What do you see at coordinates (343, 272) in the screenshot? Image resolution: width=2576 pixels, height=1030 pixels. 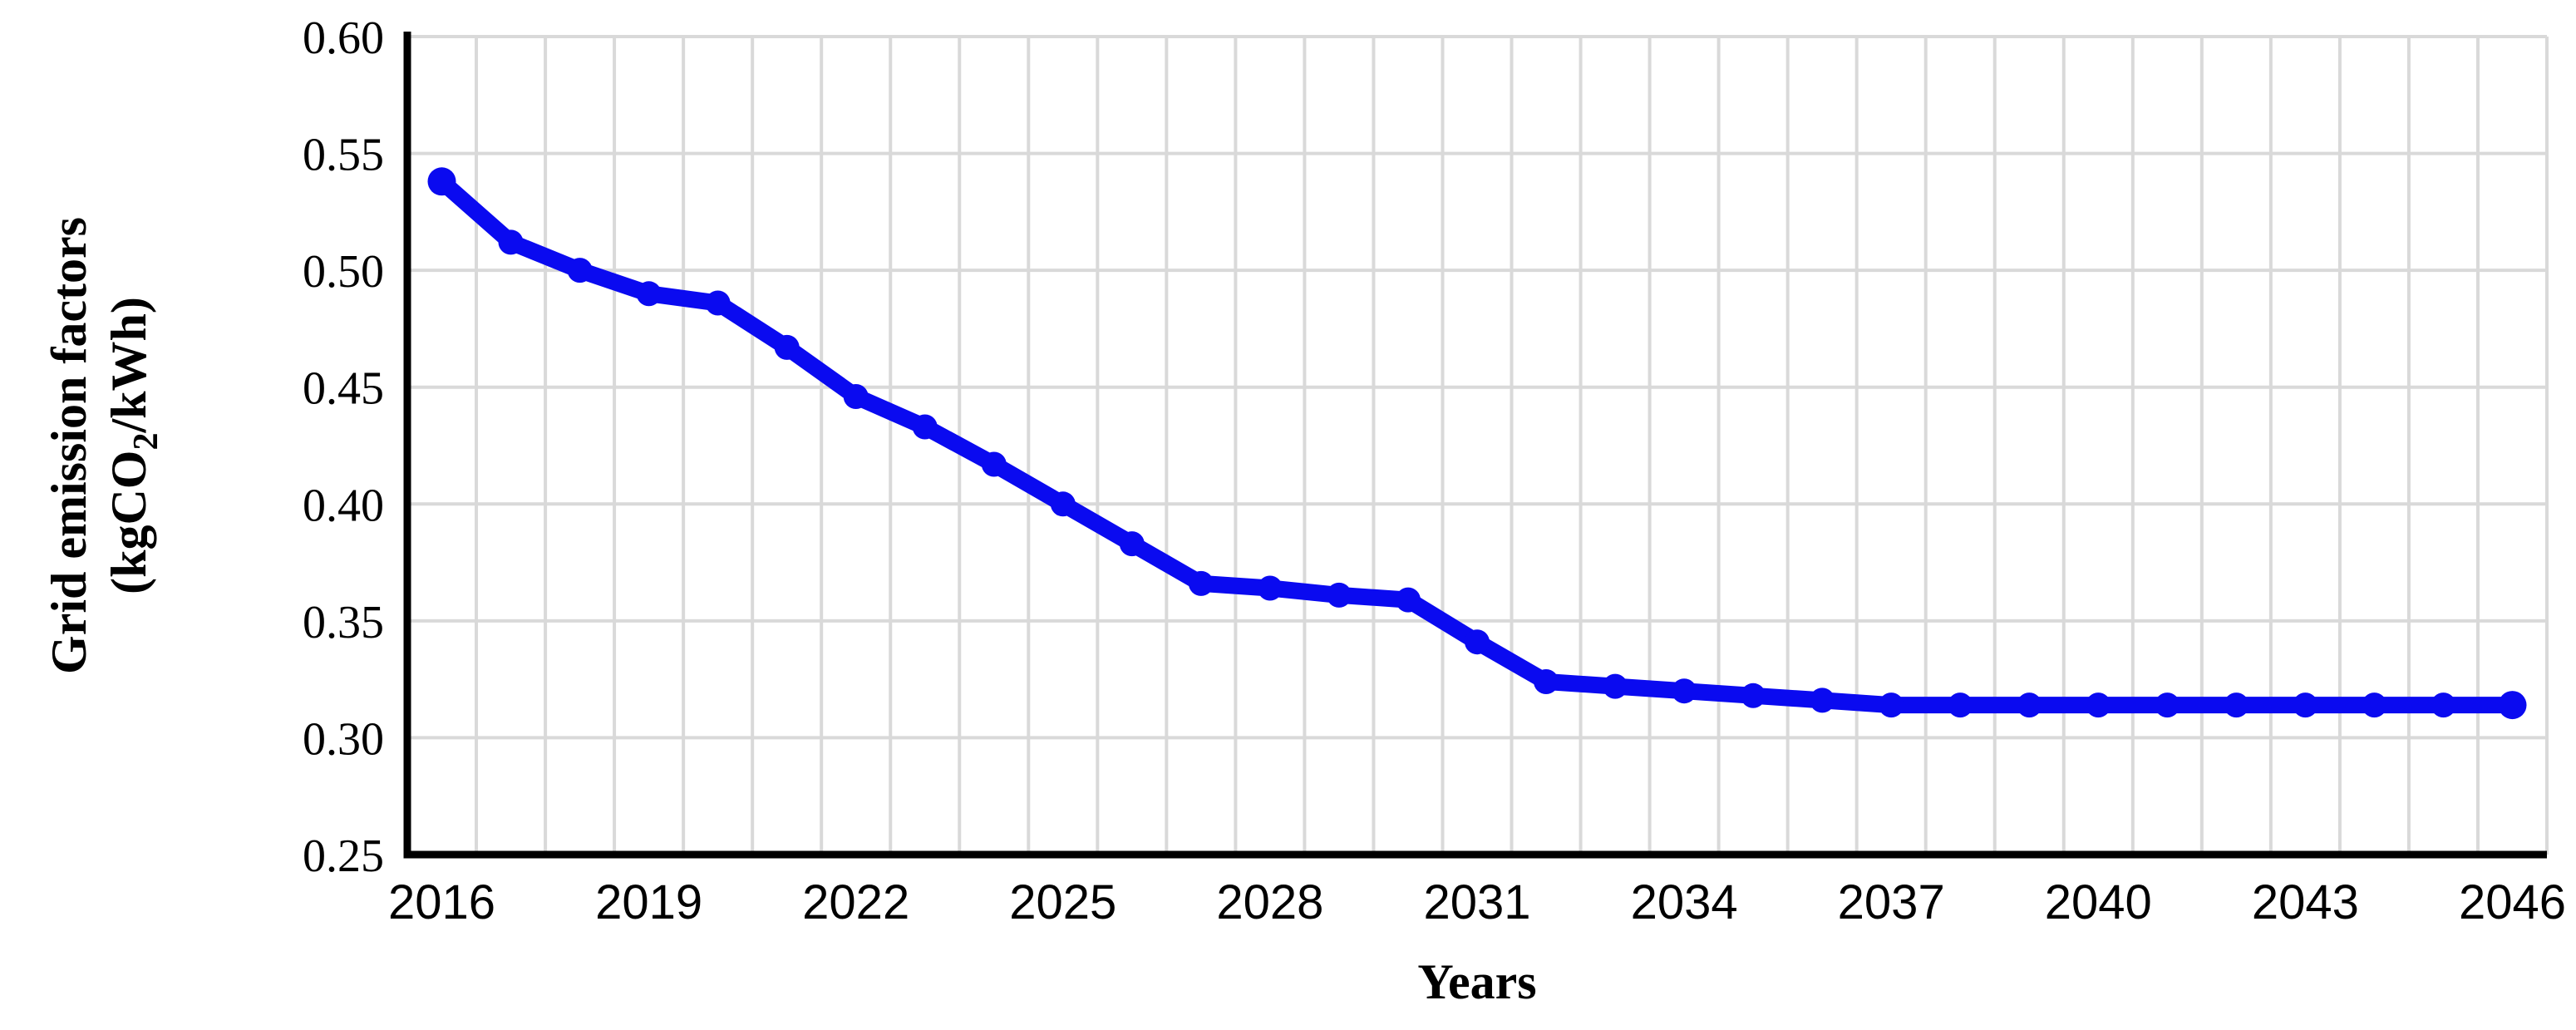 I see `y-tick-label: 0.50` at bounding box center [343, 272].